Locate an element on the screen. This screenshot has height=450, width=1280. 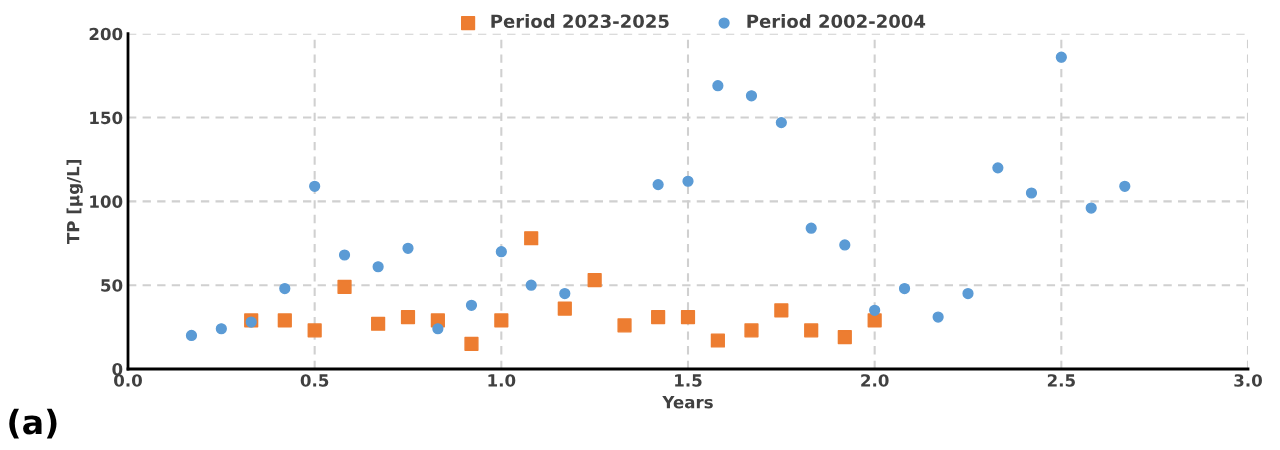
y-axis-title: TP [µg/L] is located at coordinates (74, 202).